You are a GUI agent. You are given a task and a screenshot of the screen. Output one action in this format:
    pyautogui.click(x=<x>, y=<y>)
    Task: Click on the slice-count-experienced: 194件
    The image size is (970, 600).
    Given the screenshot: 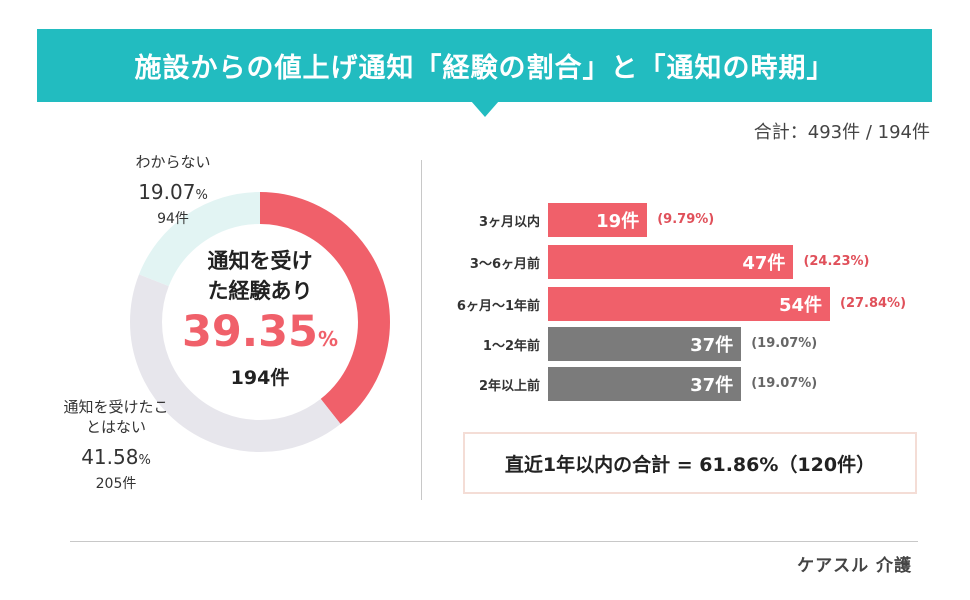 What is the action you would take?
    pyautogui.click(x=260, y=378)
    